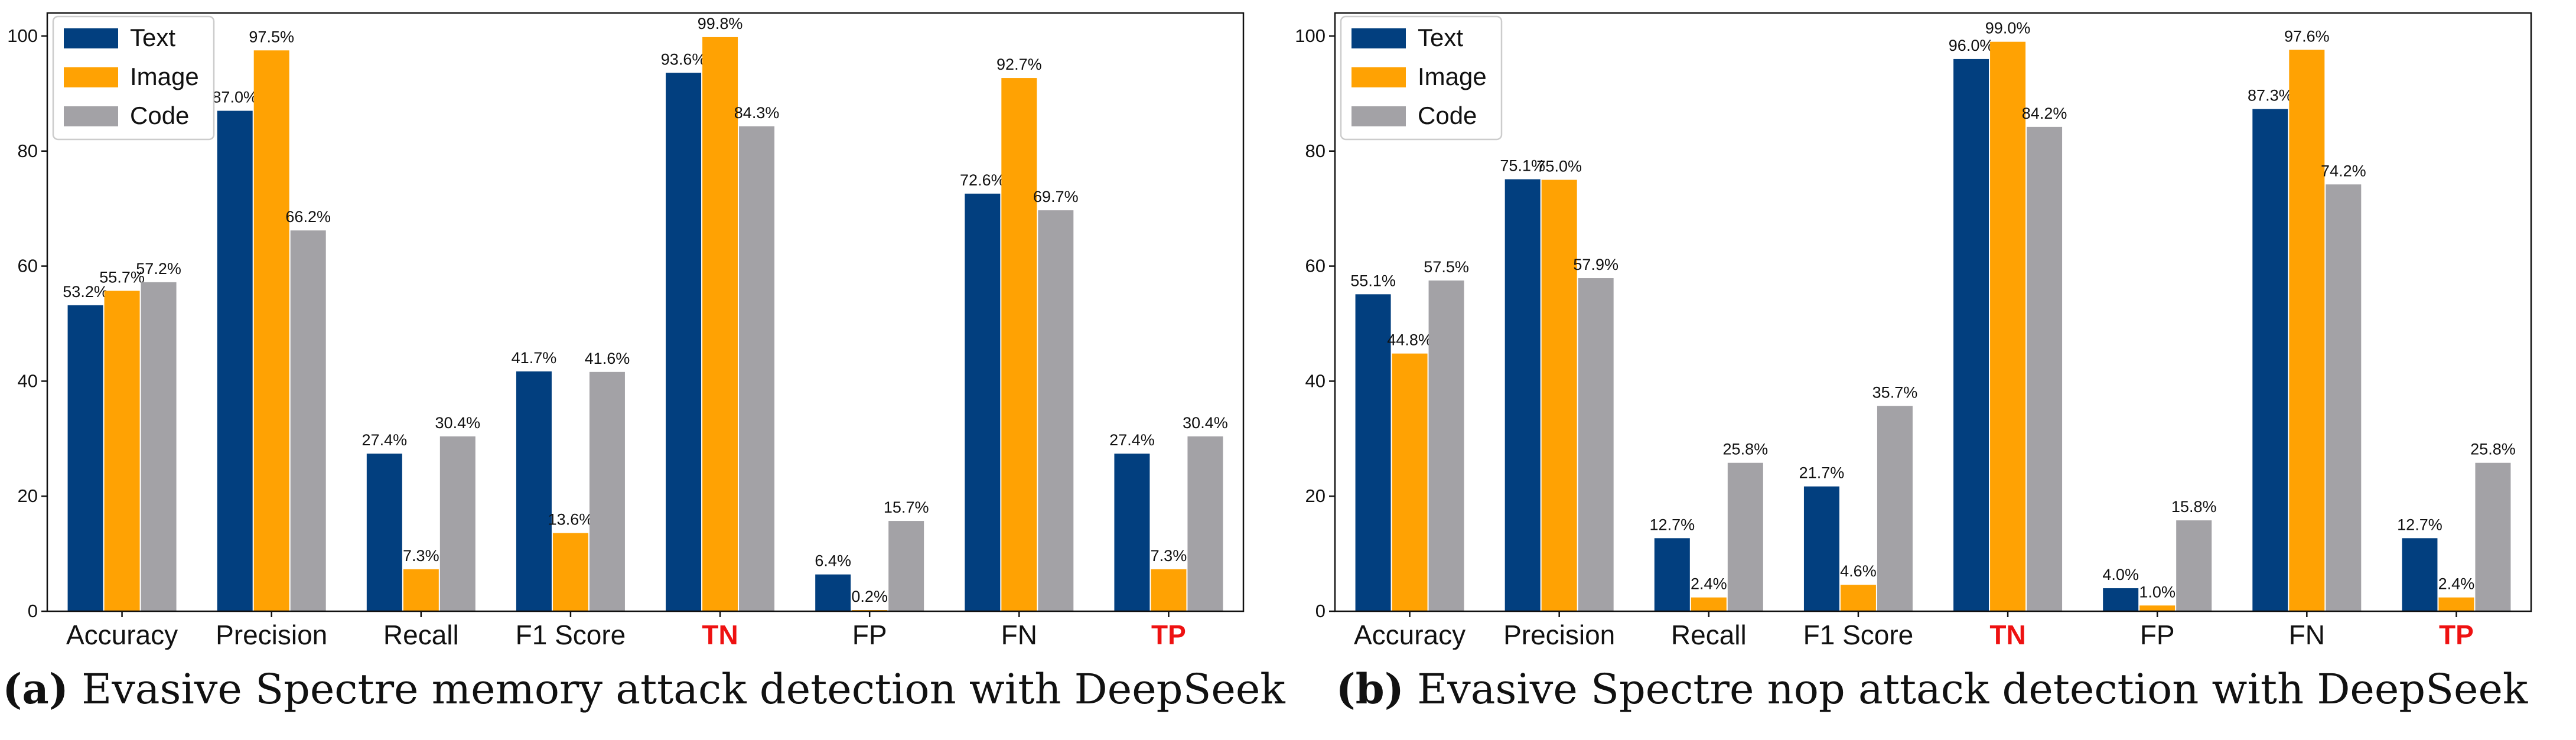  I want to click on bar-code-precision-a, so click(308, 420).